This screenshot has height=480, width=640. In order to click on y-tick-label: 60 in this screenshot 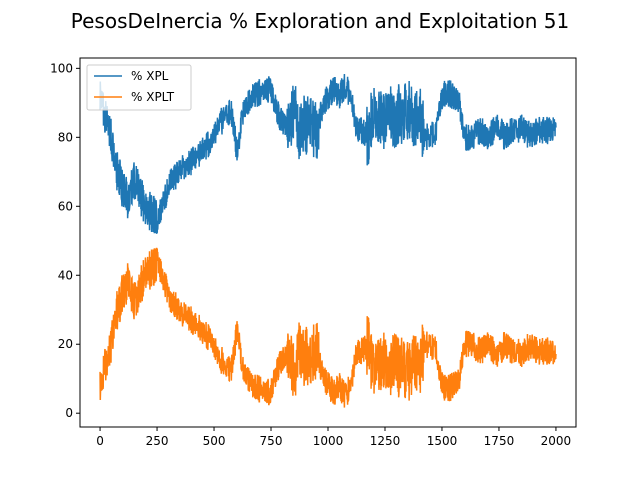, I will do `click(65, 206)`.